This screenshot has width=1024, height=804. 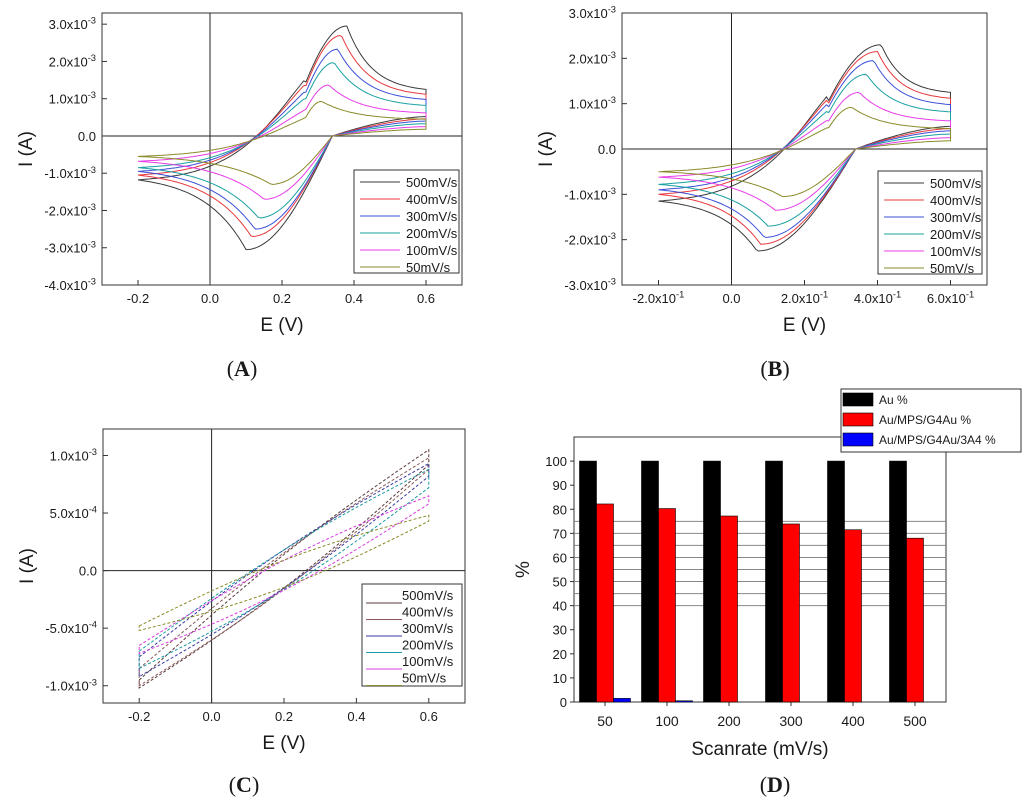 What do you see at coordinates (898, 581) in the screenshot?
I see `bar-Au--500` at bounding box center [898, 581].